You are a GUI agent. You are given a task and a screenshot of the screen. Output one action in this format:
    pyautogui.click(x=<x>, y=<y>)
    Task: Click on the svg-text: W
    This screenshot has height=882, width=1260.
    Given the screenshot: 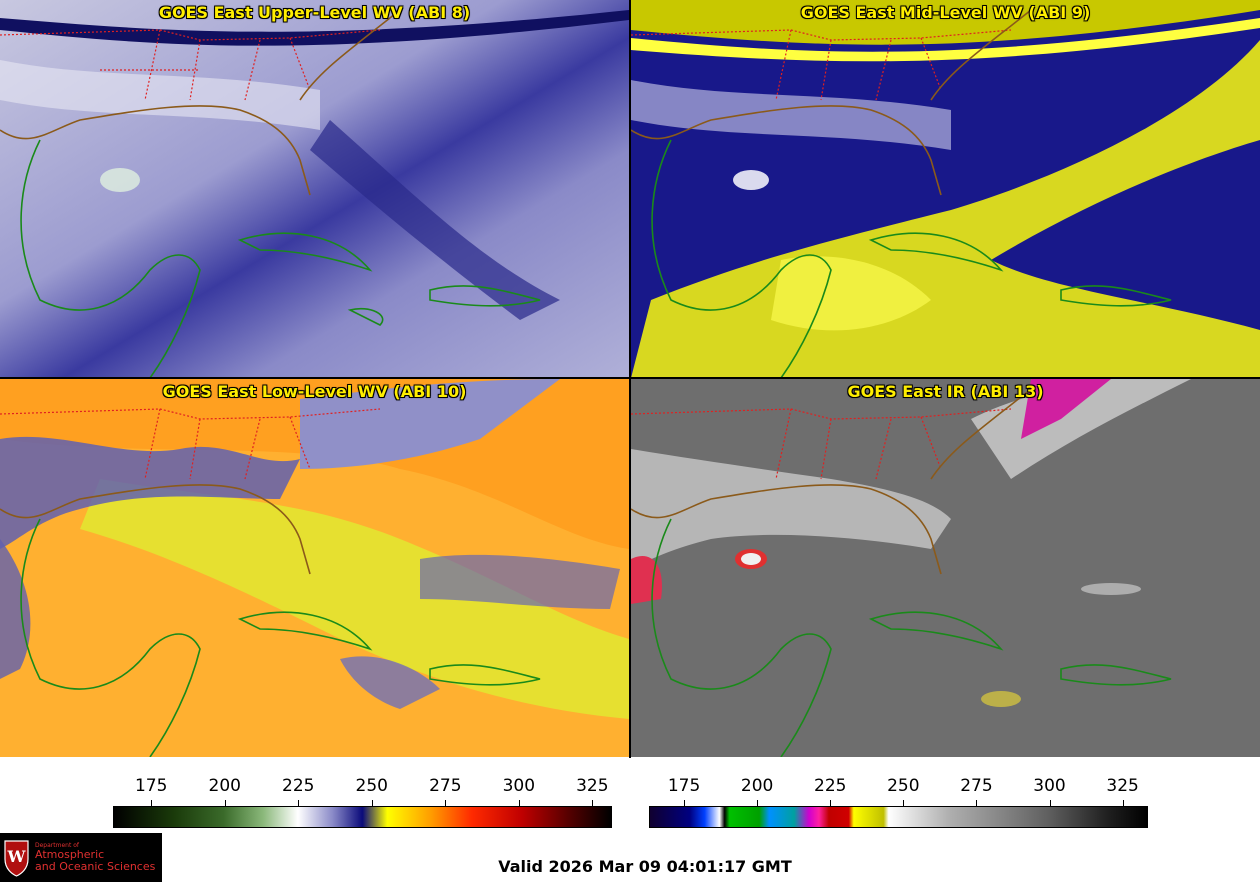 What is the action you would take?
    pyautogui.click(x=17, y=856)
    